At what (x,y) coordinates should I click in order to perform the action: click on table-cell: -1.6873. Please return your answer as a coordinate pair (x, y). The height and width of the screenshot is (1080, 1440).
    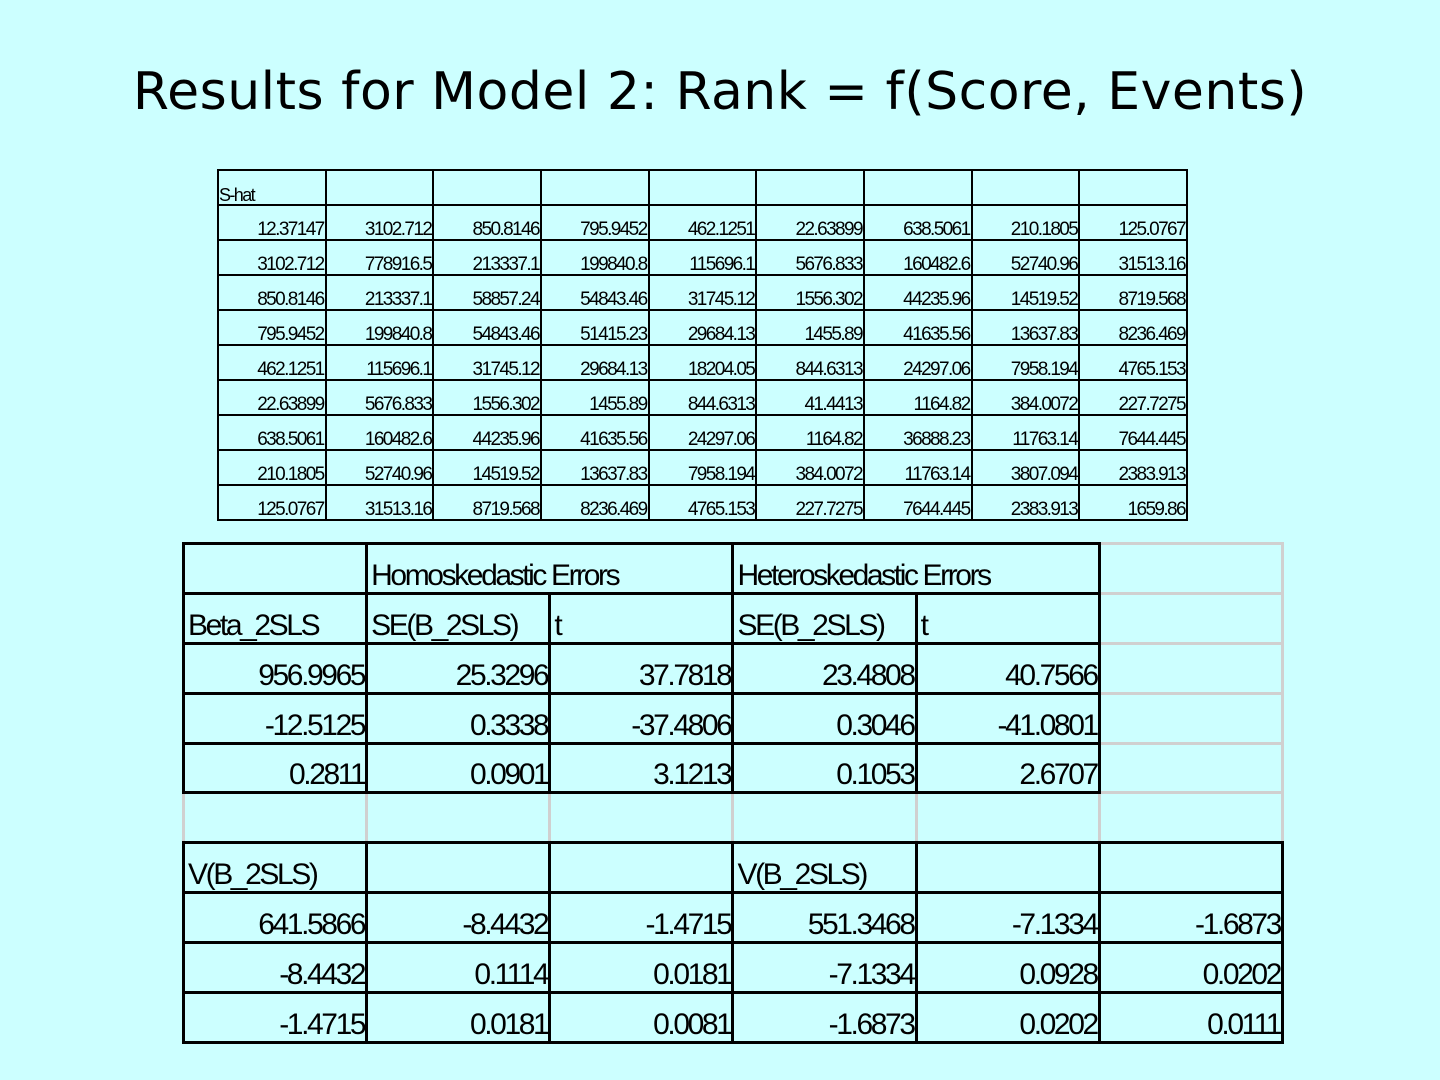
    Looking at the image, I should click on (824, 1017).